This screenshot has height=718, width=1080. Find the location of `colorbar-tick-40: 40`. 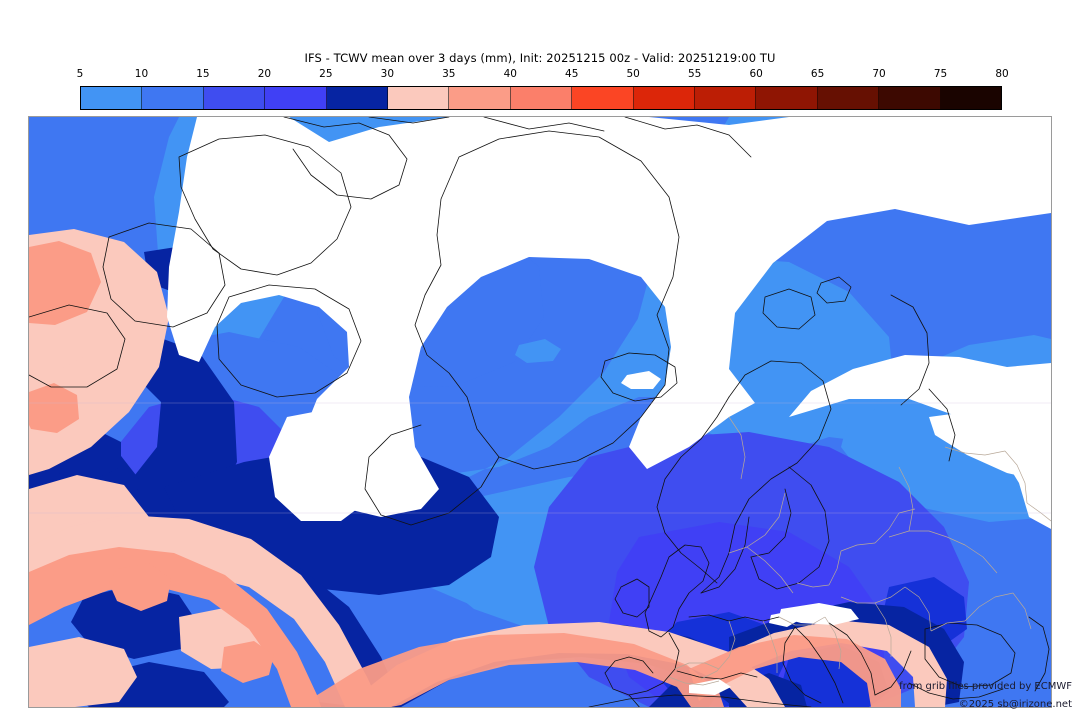

colorbar-tick-40: 40 is located at coordinates (510, 74).